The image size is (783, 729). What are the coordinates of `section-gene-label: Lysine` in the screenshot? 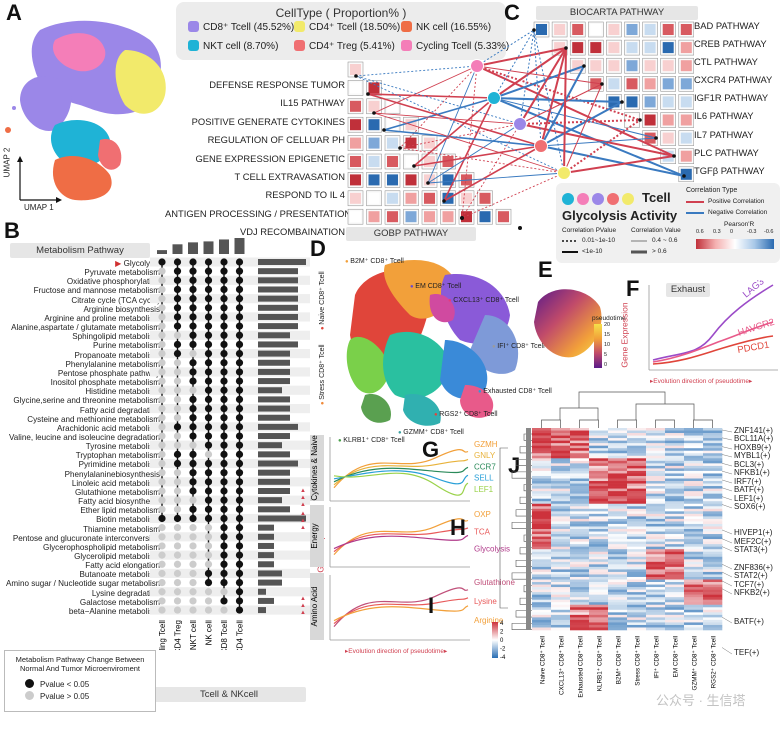 It's located at (485, 601).